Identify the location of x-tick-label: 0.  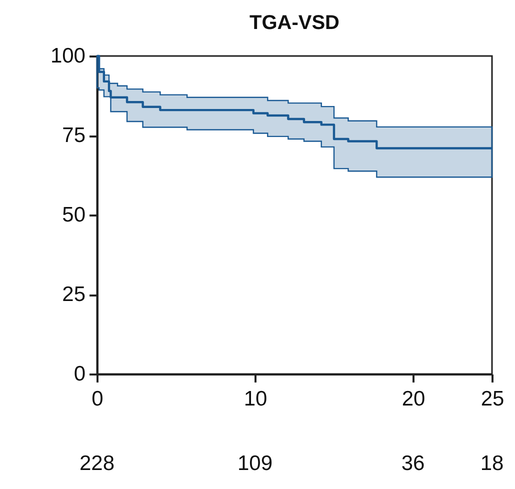
(98, 399).